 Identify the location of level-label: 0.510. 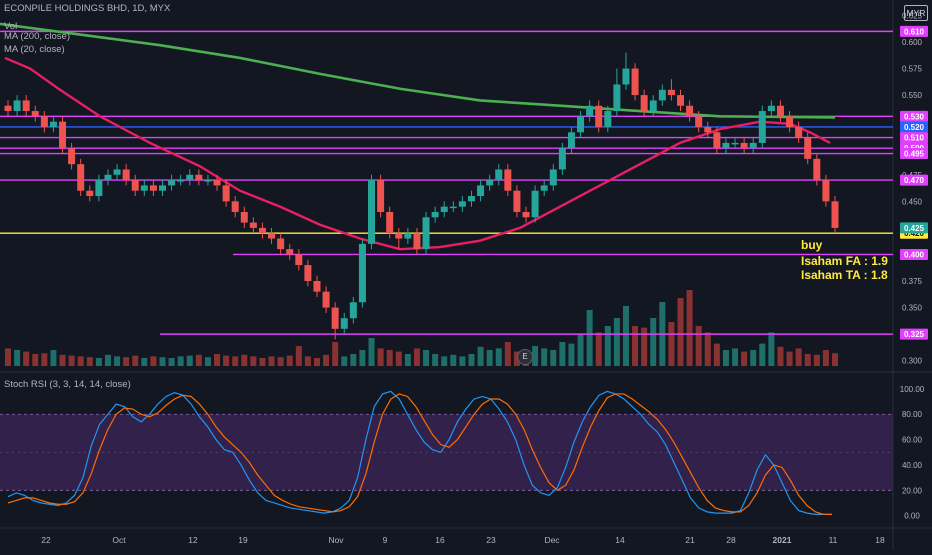
(914, 138).